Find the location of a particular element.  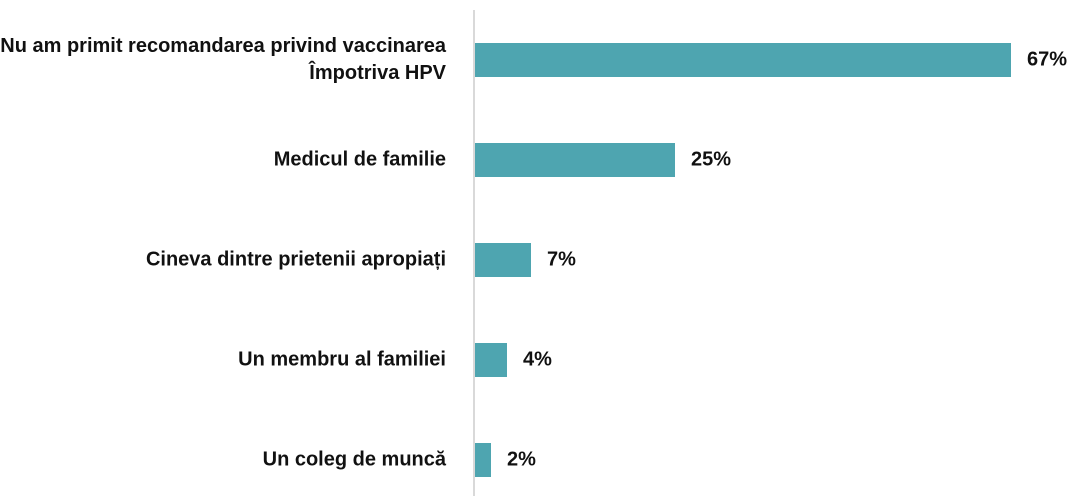

category-label: Medicul de familie is located at coordinates (359, 159).